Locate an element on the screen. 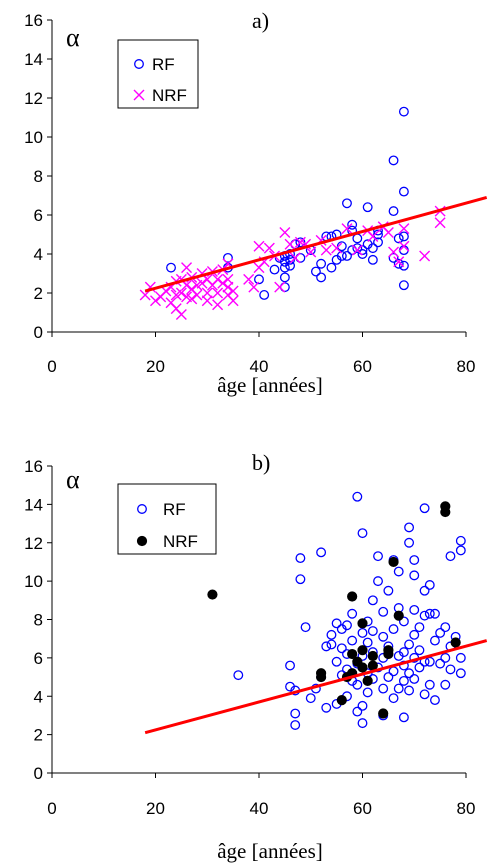  panel-label: b) is located at coordinates (261, 462).